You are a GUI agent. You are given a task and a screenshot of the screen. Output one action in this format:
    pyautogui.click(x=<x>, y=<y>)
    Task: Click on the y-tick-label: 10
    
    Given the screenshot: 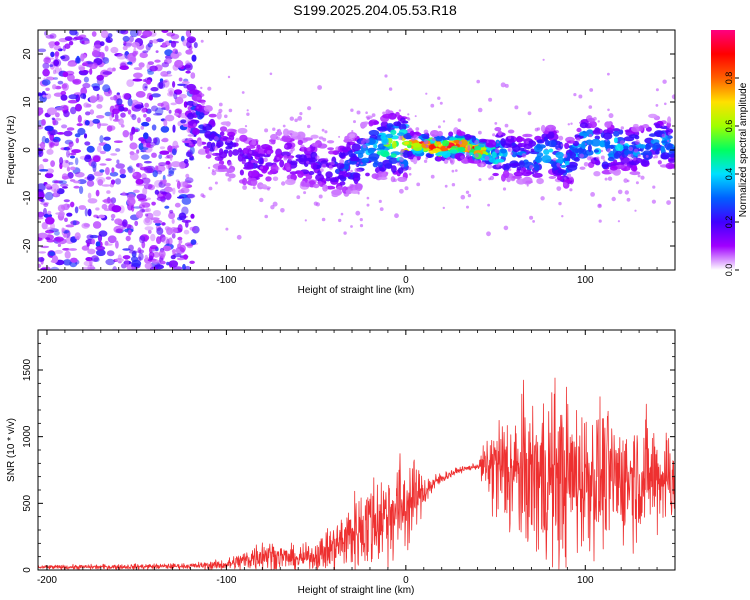 What is the action you would take?
    pyautogui.click(x=27, y=102)
    